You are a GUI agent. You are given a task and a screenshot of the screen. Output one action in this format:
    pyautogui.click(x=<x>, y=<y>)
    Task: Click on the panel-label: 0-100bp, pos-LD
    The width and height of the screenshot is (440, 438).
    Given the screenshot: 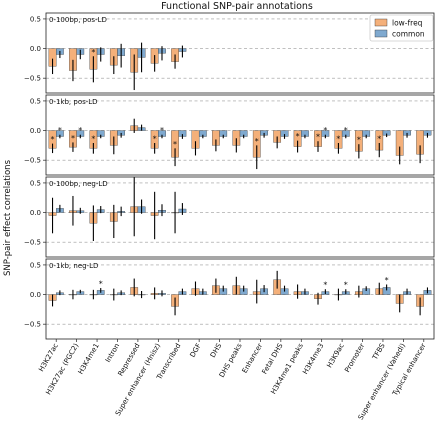 What is the action you would take?
    pyautogui.click(x=78, y=20)
    